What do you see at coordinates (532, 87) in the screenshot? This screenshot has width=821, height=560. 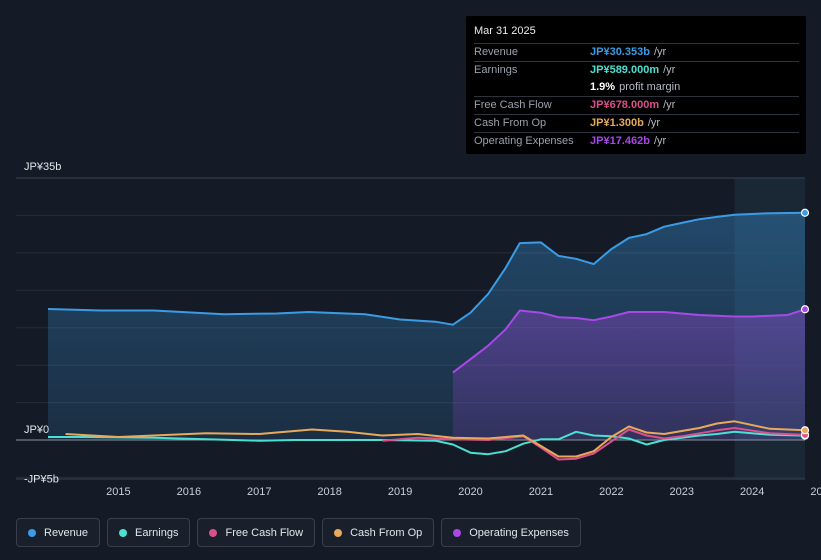 I see `tooltip-label` at bounding box center [532, 87].